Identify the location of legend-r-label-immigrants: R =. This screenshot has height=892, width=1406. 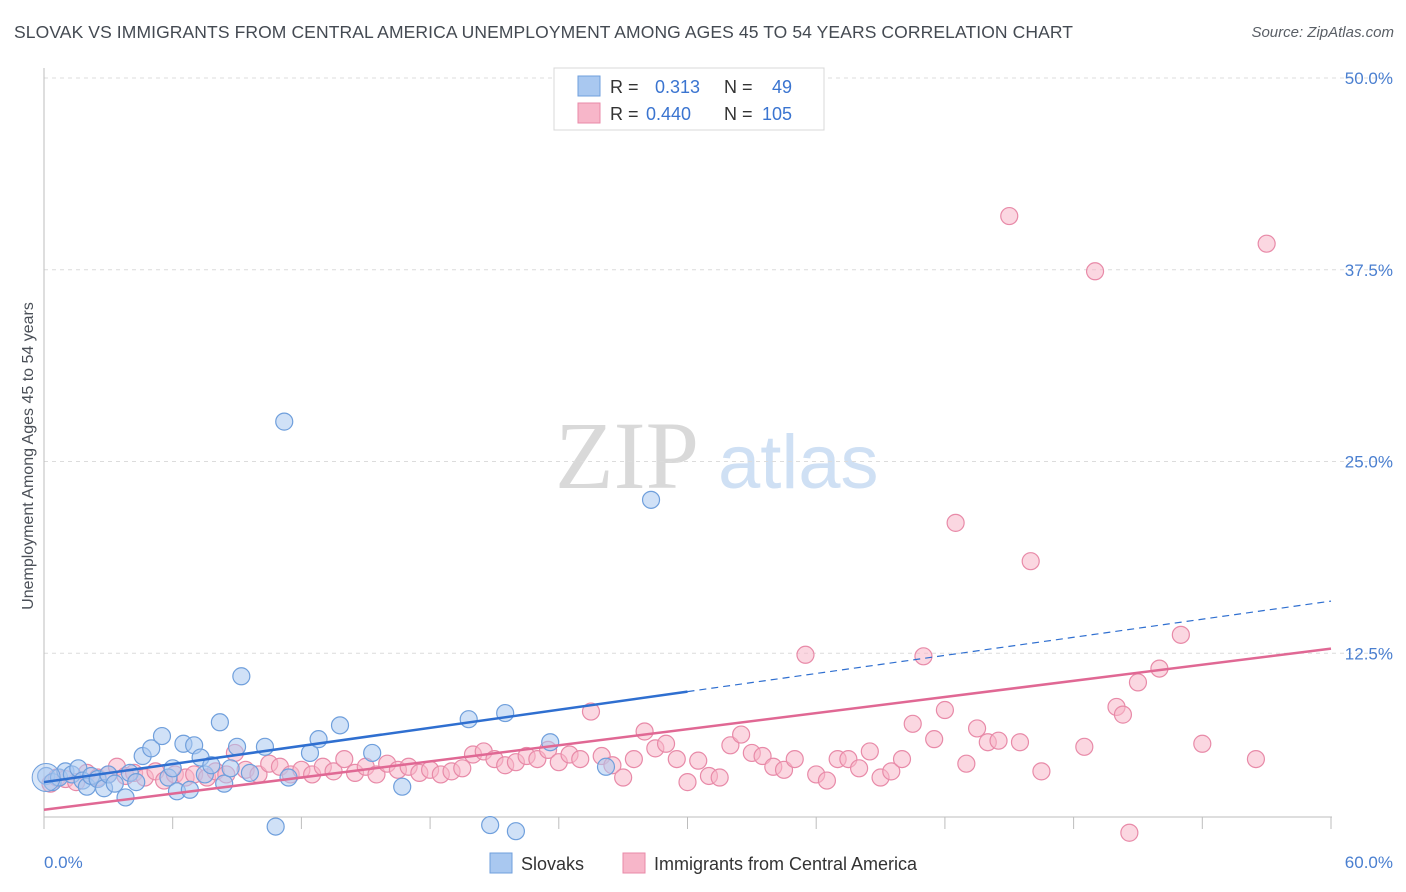
(624, 114).